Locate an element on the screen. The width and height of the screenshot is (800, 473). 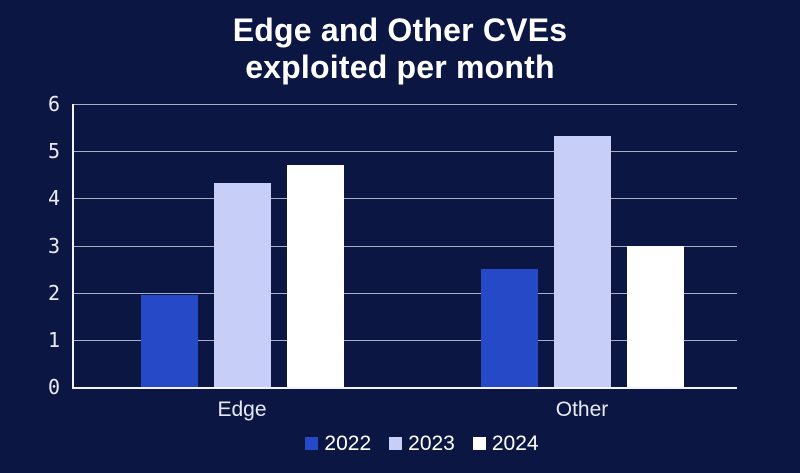
bar-edge-2022 is located at coordinates (169, 341).